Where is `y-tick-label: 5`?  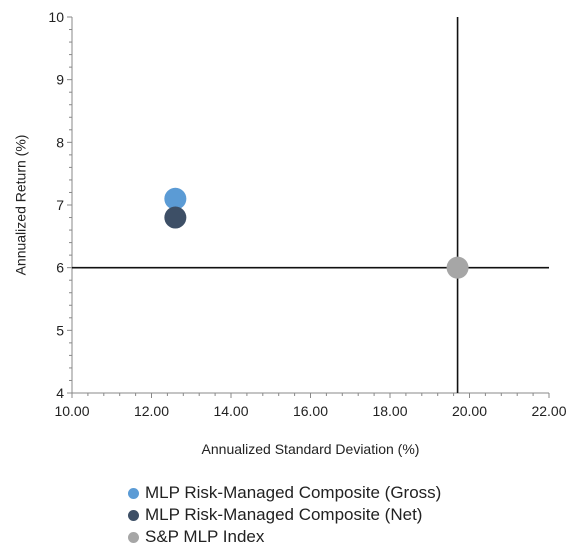 y-tick-label: 5 is located at coordinates (60, 330).